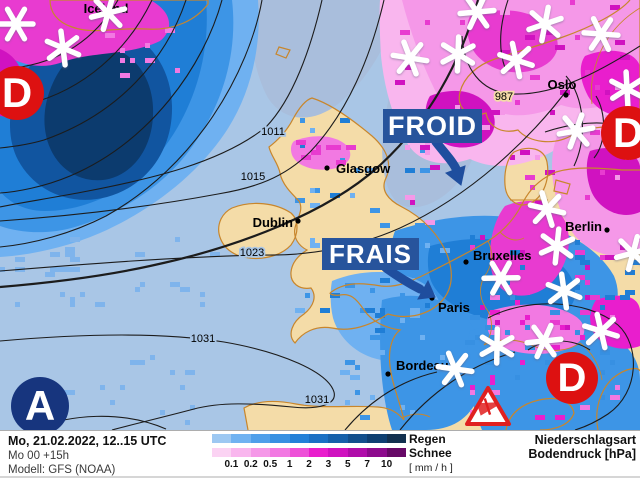  Describe the element at coordinates (448, 161) in the screenshot. I see `froid-arrow` at that location.